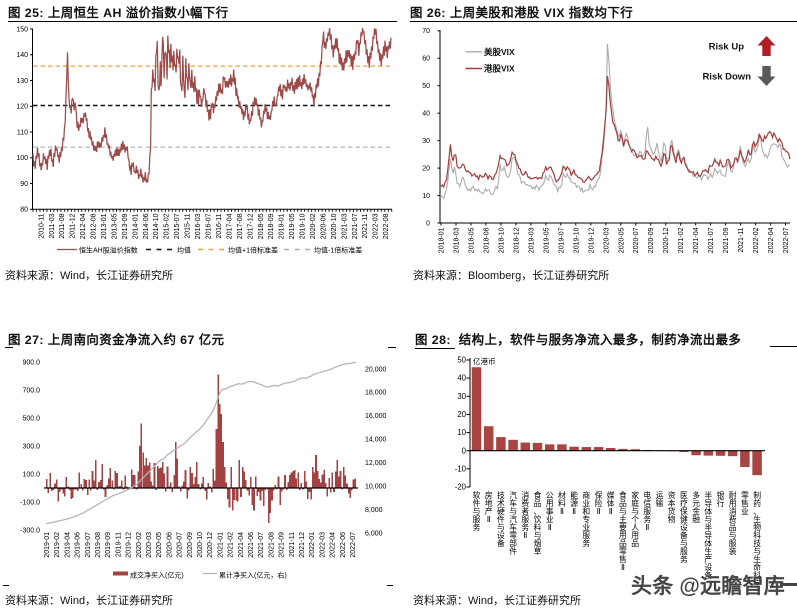 Image resolution: width=797 pixels, height=613 pixels. Describe the element at coordinates (343, 545) in the screenshot. I see `svg-text: 2022-06` at that location.